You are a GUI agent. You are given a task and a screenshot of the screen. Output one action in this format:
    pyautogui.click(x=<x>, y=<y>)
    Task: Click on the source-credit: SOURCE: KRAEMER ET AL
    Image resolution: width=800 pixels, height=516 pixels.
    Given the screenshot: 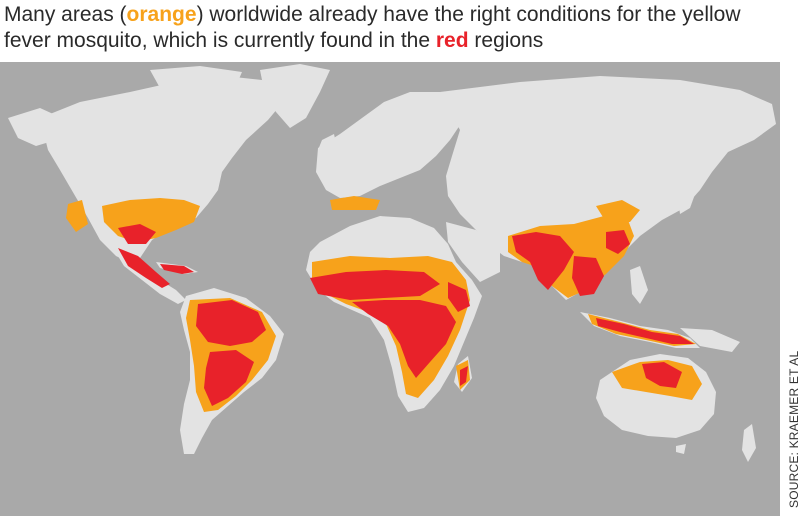 What is the action you would take?
    pyautogui.click(x=791, y=288)
    